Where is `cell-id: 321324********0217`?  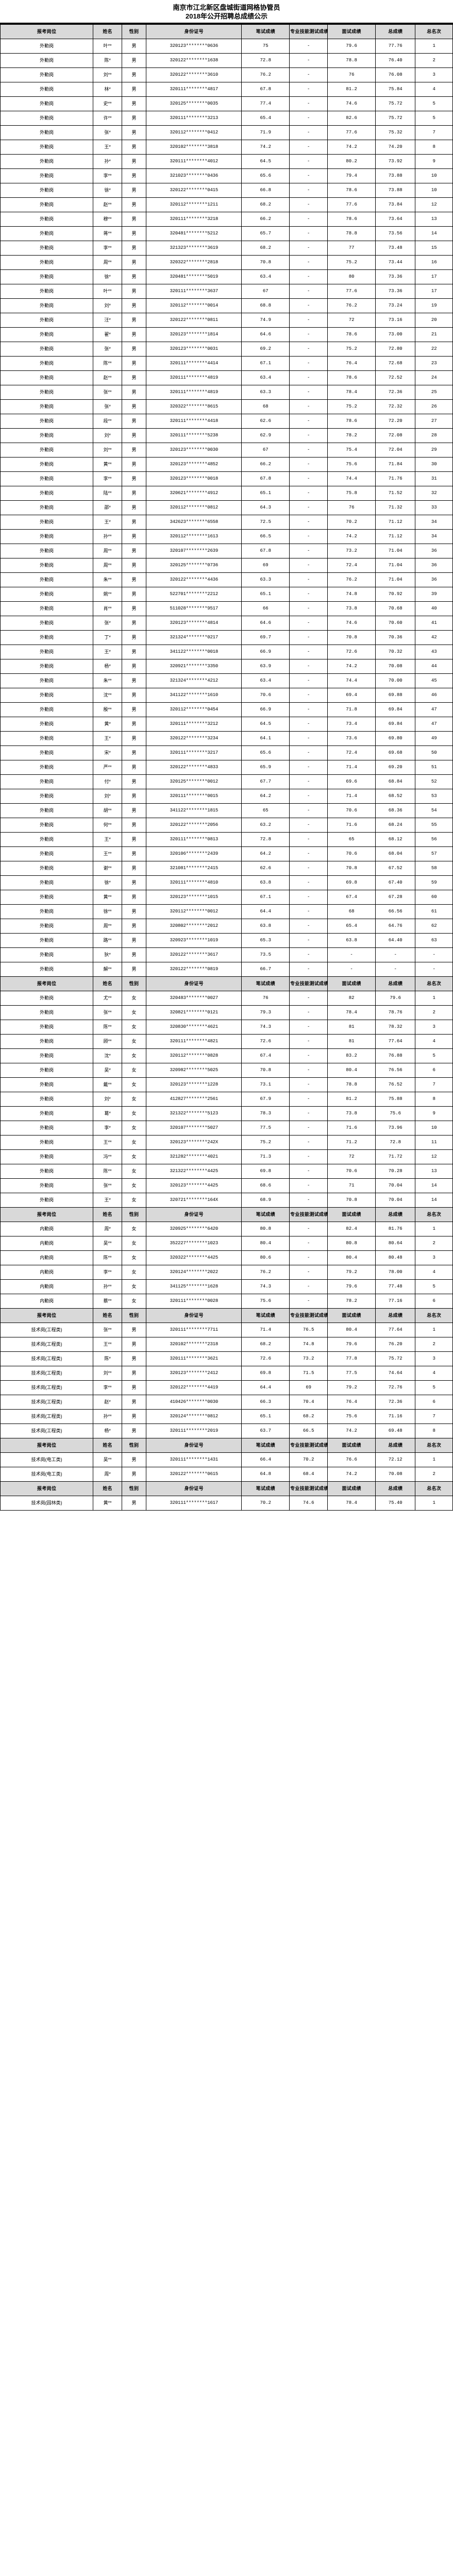
cell-id: 321324********0217 is located at coordinates (194, 638).